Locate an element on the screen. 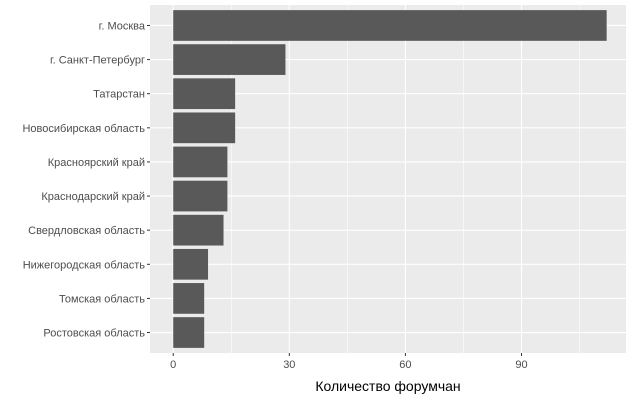  y-tick-label: Красноярский край is located at coordinates (96, 163).